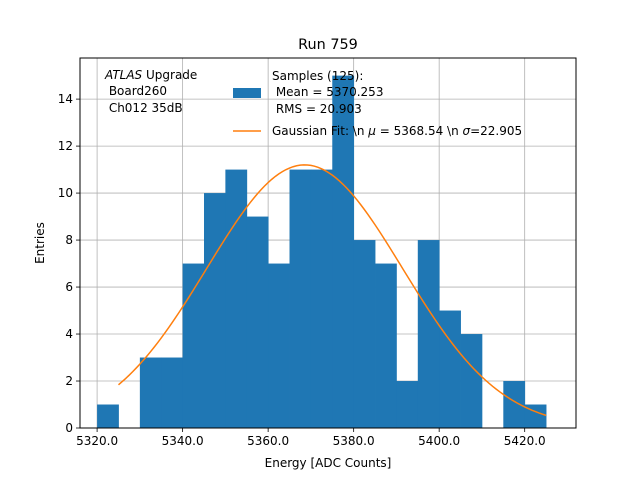 Image resolution: width=640 pixels, height=480 pixels. What do you see at coordinates (354, 441) in the screenshot?
I see `x-tick-label: 5380.0` at bounding box center [354, 441].